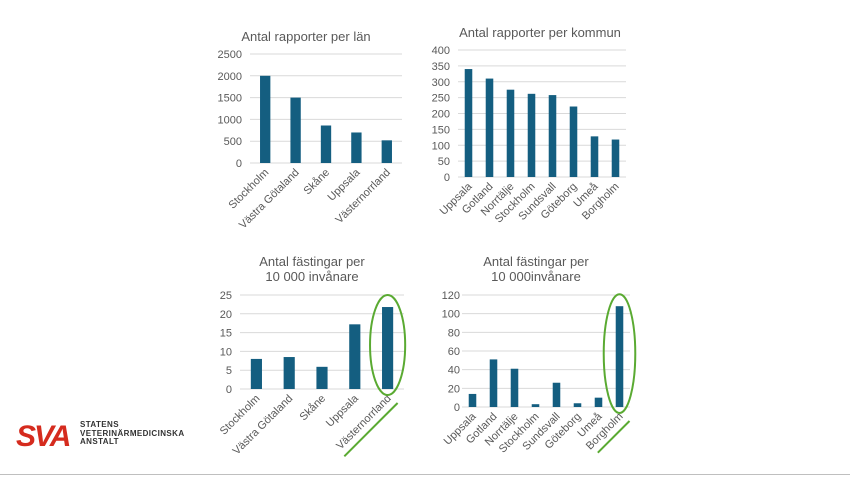 The width and height of the screenshot is (850, 477). I want to click on y-tick-label: 1500, so click(230, 99).